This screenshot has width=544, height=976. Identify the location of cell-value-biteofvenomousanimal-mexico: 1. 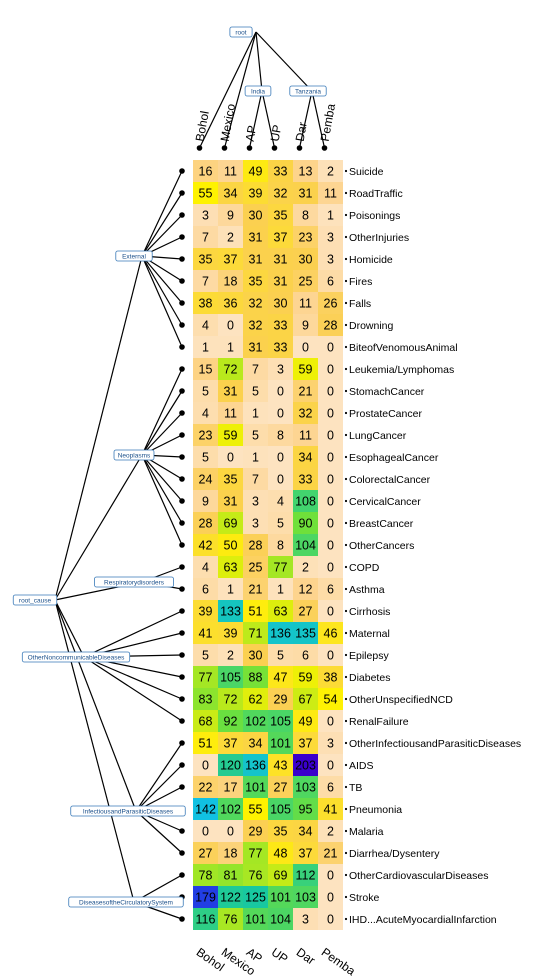
(230, 348).